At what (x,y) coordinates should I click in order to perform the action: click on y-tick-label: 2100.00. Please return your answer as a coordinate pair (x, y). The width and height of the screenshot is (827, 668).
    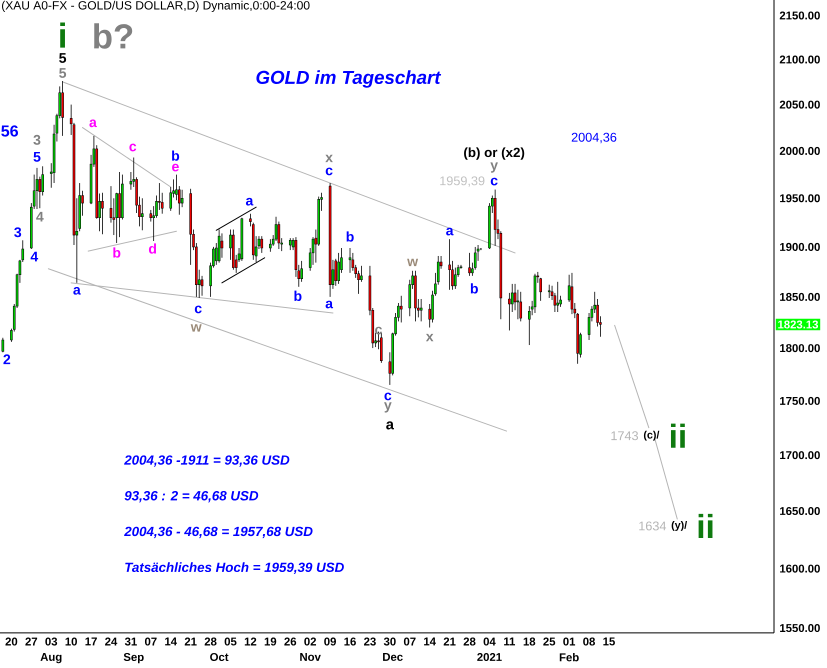
    Looking at the image, I should click on (800, 59).